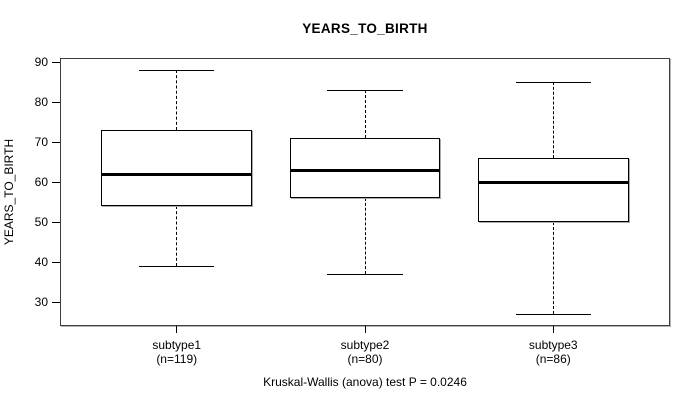  I want to click on group-name: subtype1, so click(177, 345).